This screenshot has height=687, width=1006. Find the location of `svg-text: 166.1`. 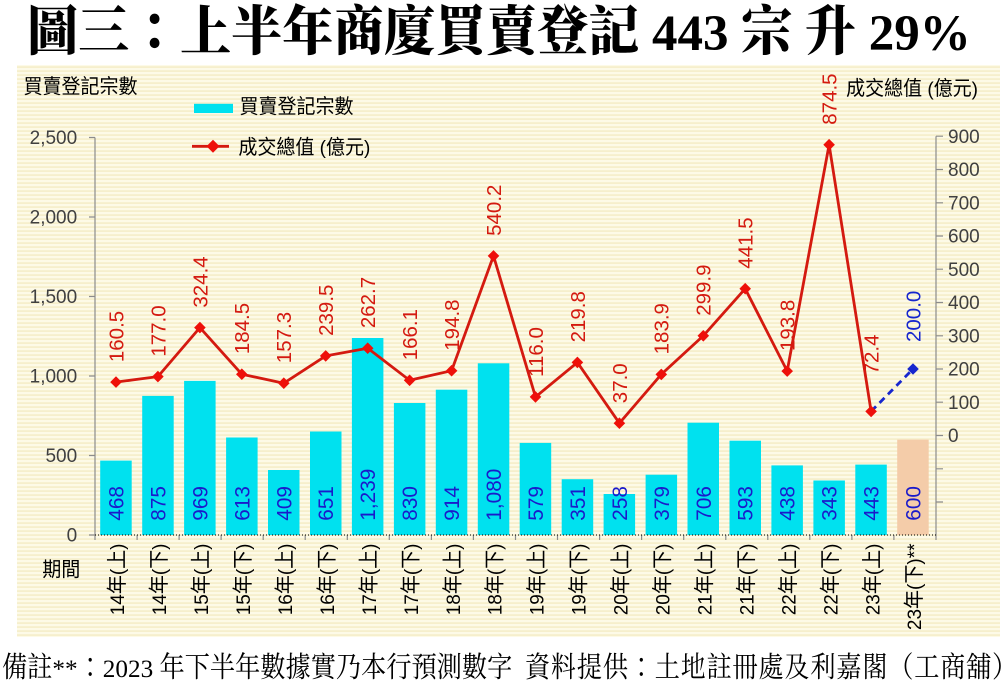

svg-text: 166.1 is located at coordinates (410, 334).